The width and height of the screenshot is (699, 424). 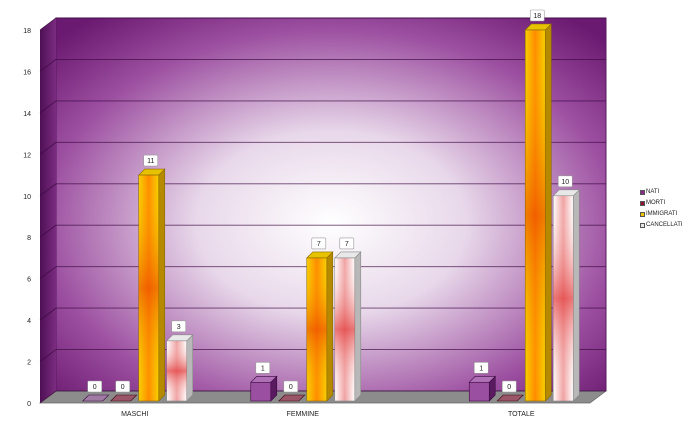 I want to click on legend: NATI MORTI IMMIGRATI CANCELLATI, so click(x=661, y=209).